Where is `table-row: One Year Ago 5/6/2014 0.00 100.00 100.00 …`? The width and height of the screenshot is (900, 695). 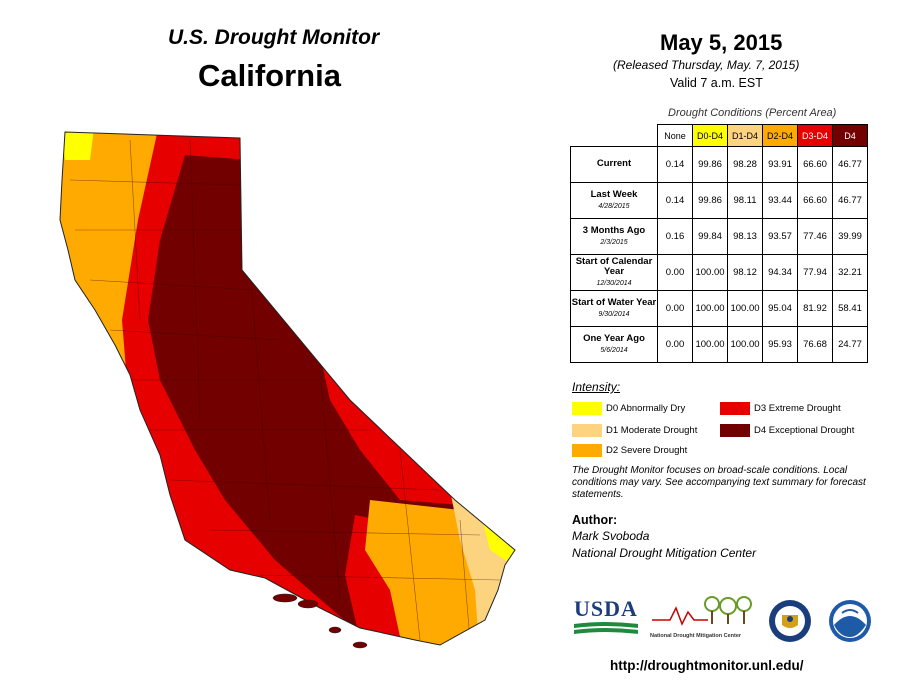 table-row: One Year Ago 5/6/2014 0.00 100.00 100.00 … is located at coordinates (719, 344).